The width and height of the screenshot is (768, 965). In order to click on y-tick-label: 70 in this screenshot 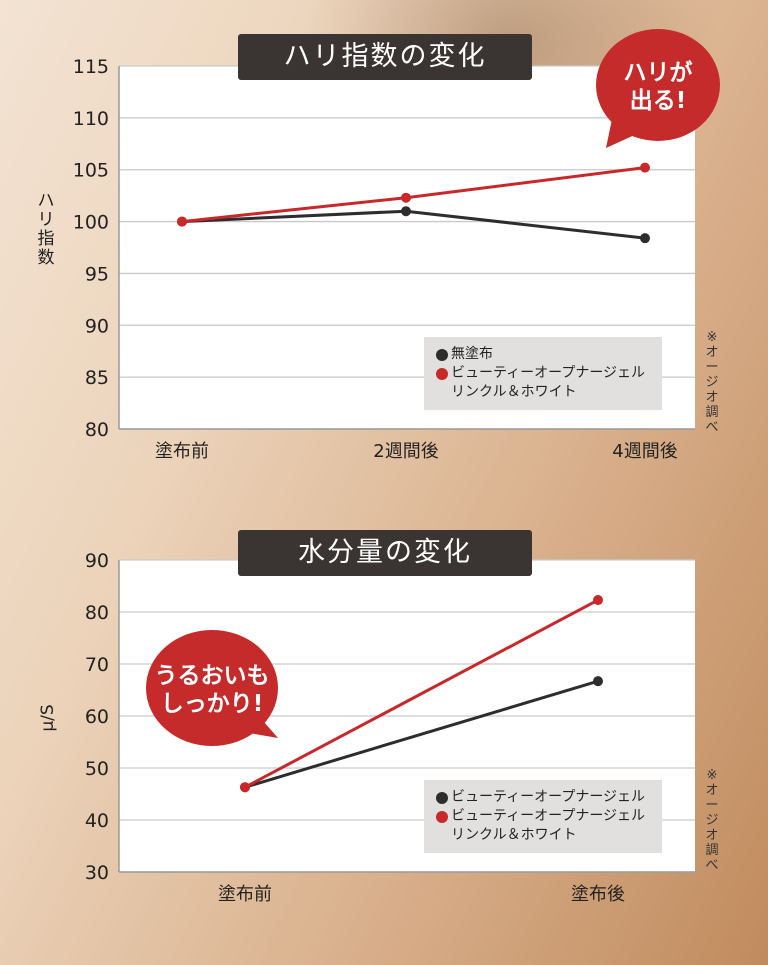, I will do `click(97, 665)`.